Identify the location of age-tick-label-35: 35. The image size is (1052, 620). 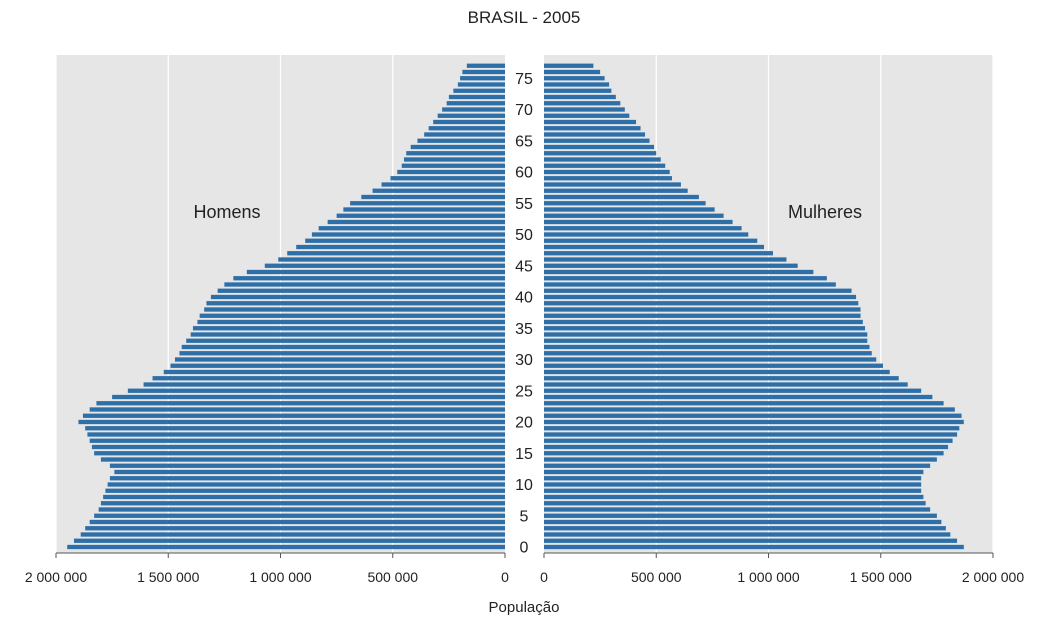
(524, 329).